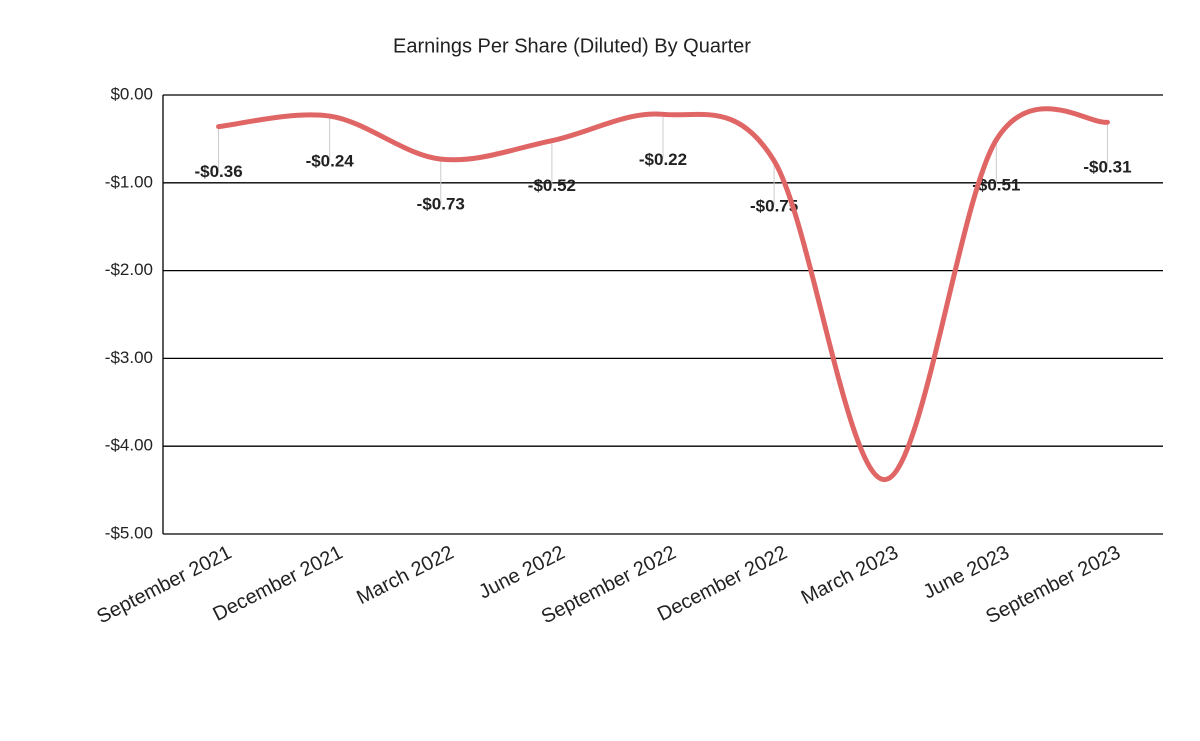 The image size is (1200, 741). What do you see at coordinates (1107, 167) in the screenshot?
I see `data-label: -$0.31` at bounding box center [1107, 167].